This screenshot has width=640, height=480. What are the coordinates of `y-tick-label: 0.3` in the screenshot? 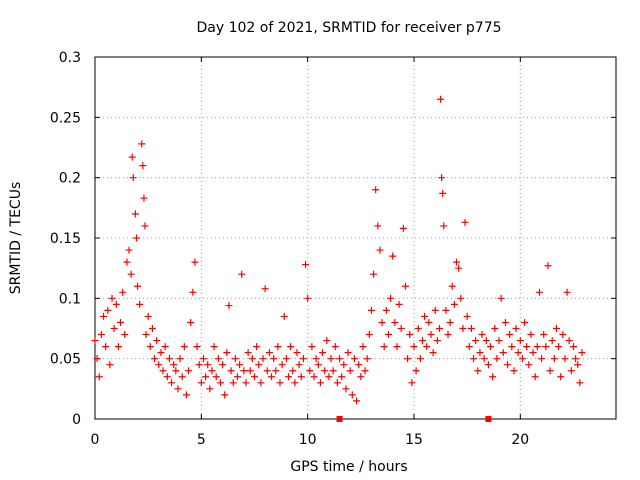 It's located at (70, 58).